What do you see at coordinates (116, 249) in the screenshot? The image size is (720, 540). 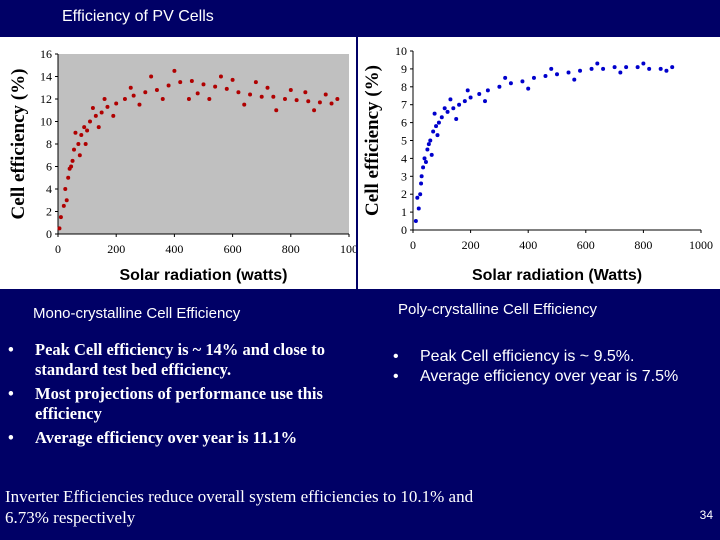 I see `x-tick-label: 200` at bounding box center [116, 249].